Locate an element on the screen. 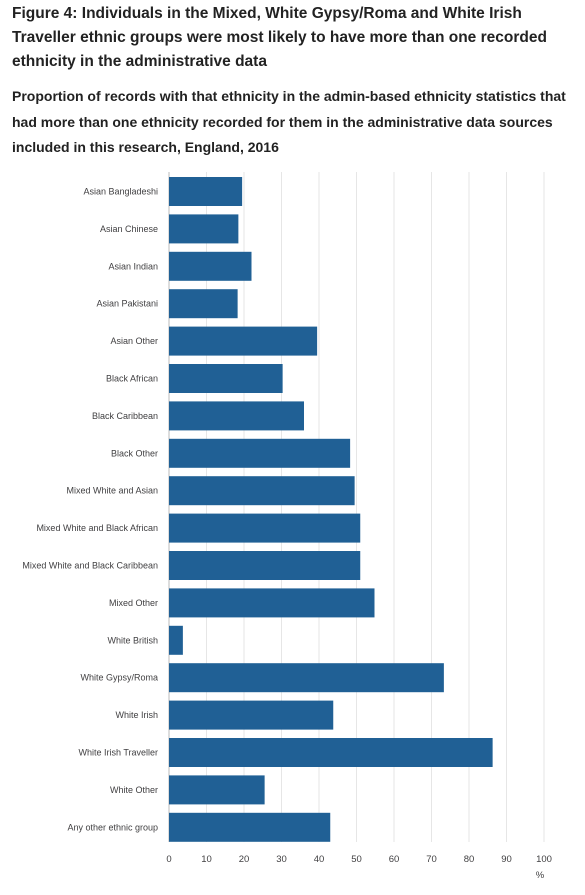 The height and width of the screenshot is (895, 585). x-tick-label: 50 is located at coordinates (356, 859).